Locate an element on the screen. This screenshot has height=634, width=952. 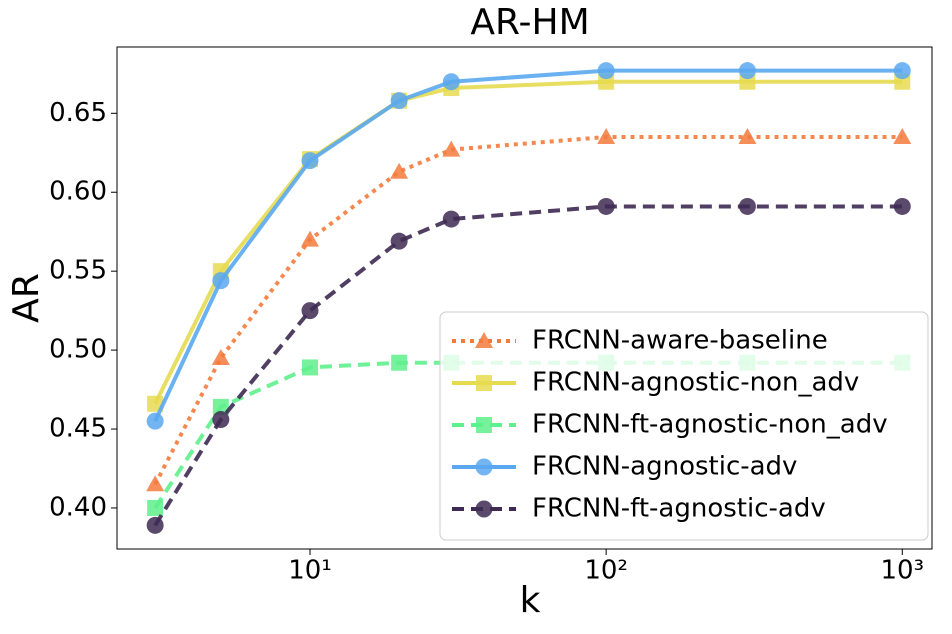
legend-label: FRCNN-agnostic-non_adv is located at coordinates (695, 383).